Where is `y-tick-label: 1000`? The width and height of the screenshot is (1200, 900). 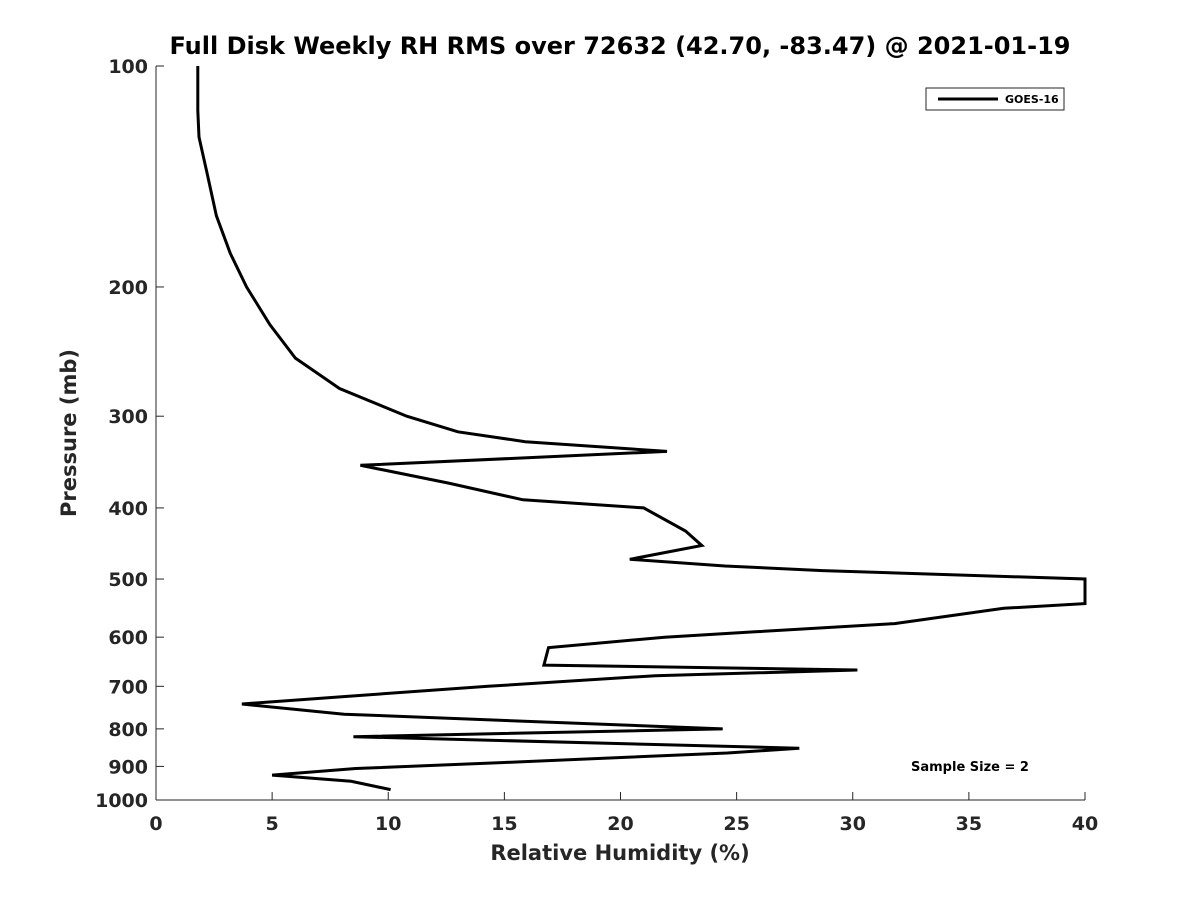 y-tick-label: 1000 is located at coordinates (121, 801).